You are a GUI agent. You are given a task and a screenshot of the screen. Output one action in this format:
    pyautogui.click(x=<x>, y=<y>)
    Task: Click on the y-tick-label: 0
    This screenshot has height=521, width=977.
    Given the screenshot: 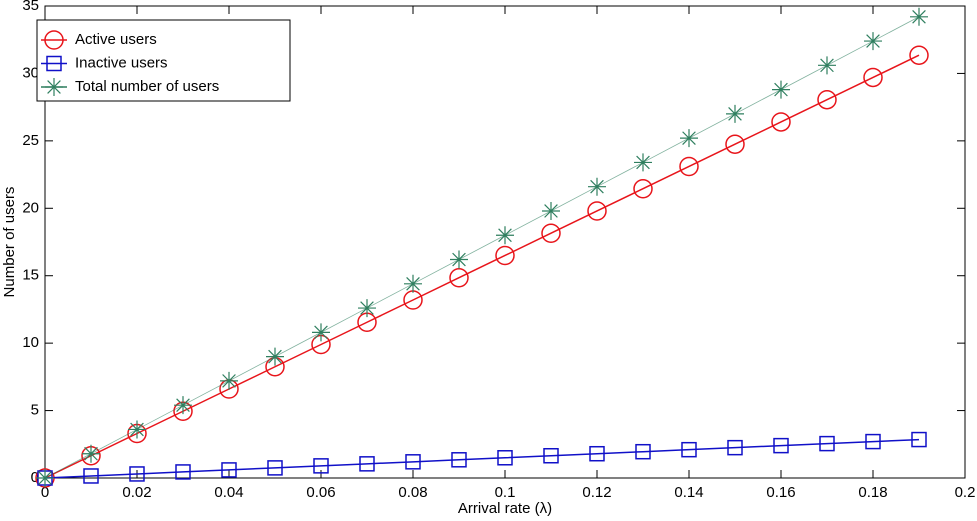 What is the action you would take?
    pyautogui.click(x=35, y=477)
    